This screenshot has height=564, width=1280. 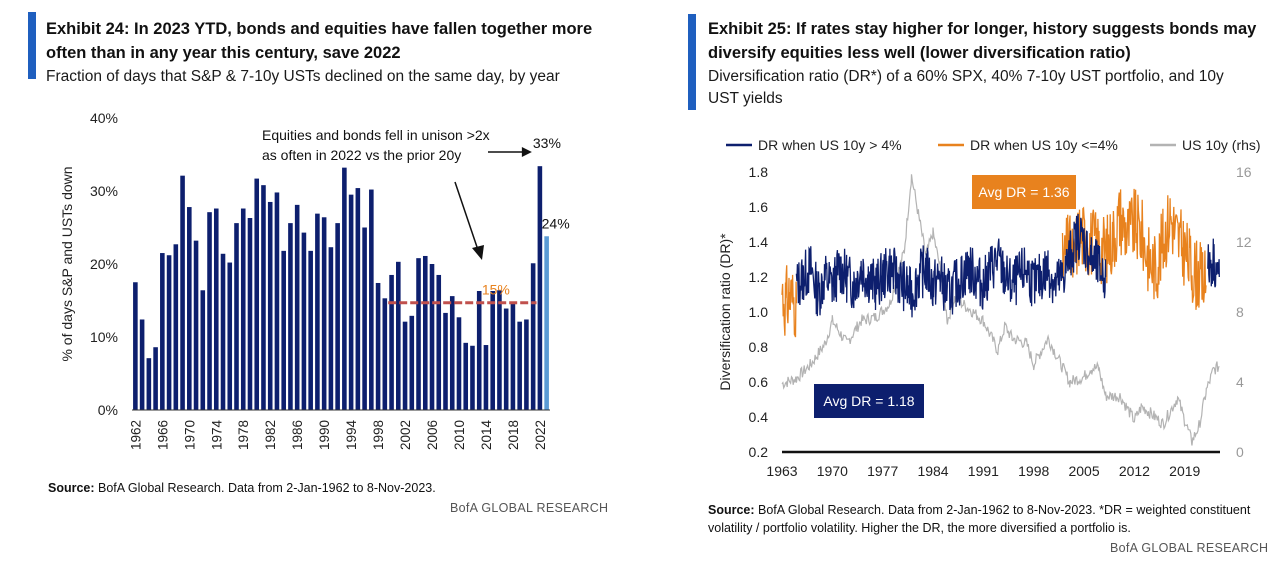 I want to click on y-tick-label: 10%, so click(x=104, y=337).